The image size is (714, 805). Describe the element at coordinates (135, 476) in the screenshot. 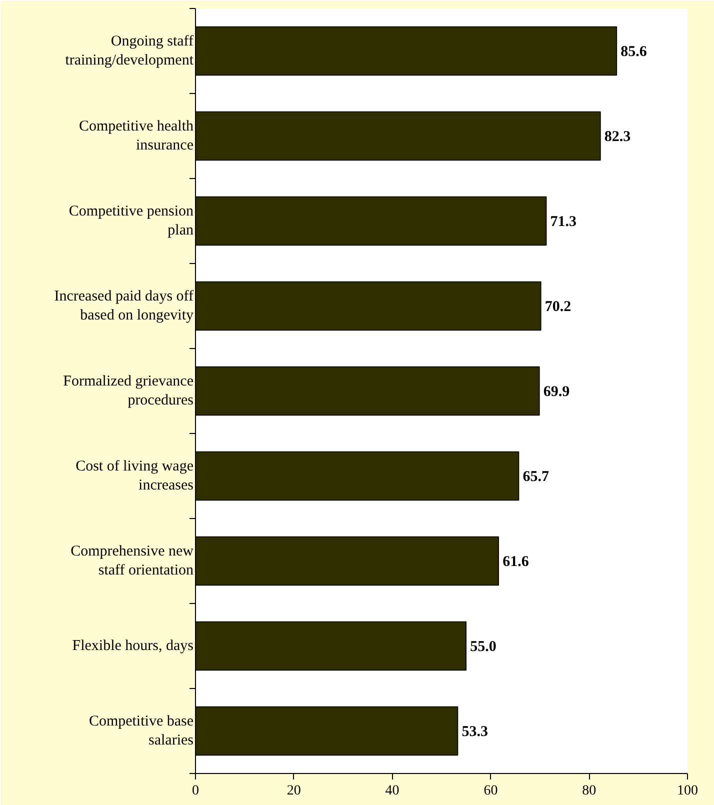

I see `y-tick-label: Cost of living wage increases` at that location.